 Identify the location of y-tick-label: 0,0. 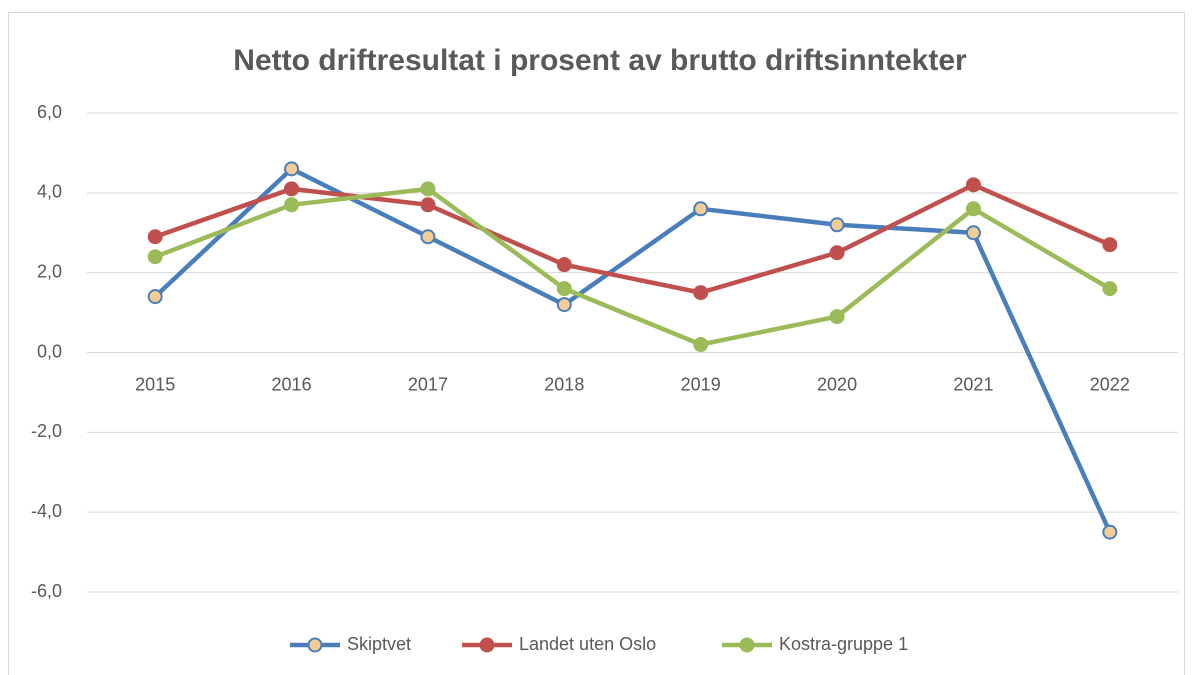
(49, 351).